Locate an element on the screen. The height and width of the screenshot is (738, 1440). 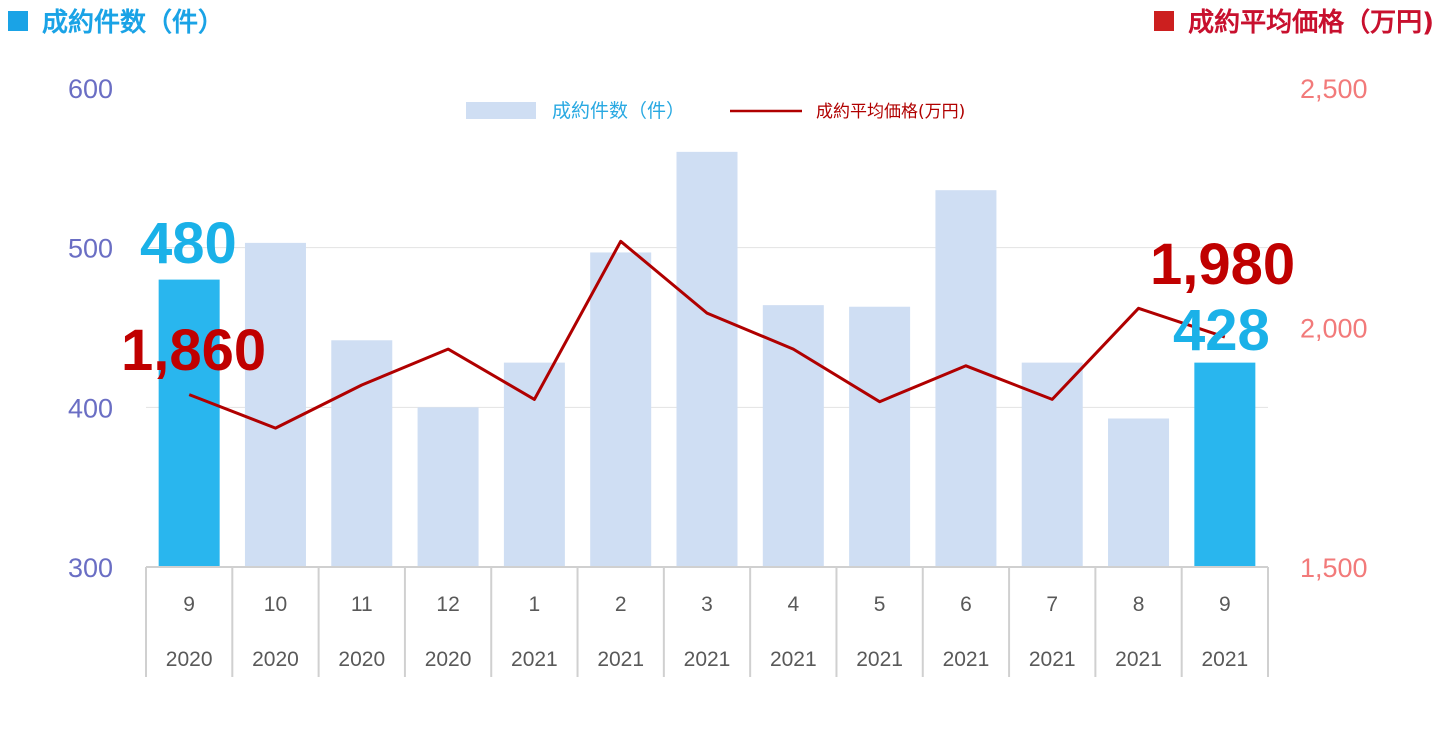
right-series-title-text: 成約平均価格（万円) is located at coordinates (1311, 23).